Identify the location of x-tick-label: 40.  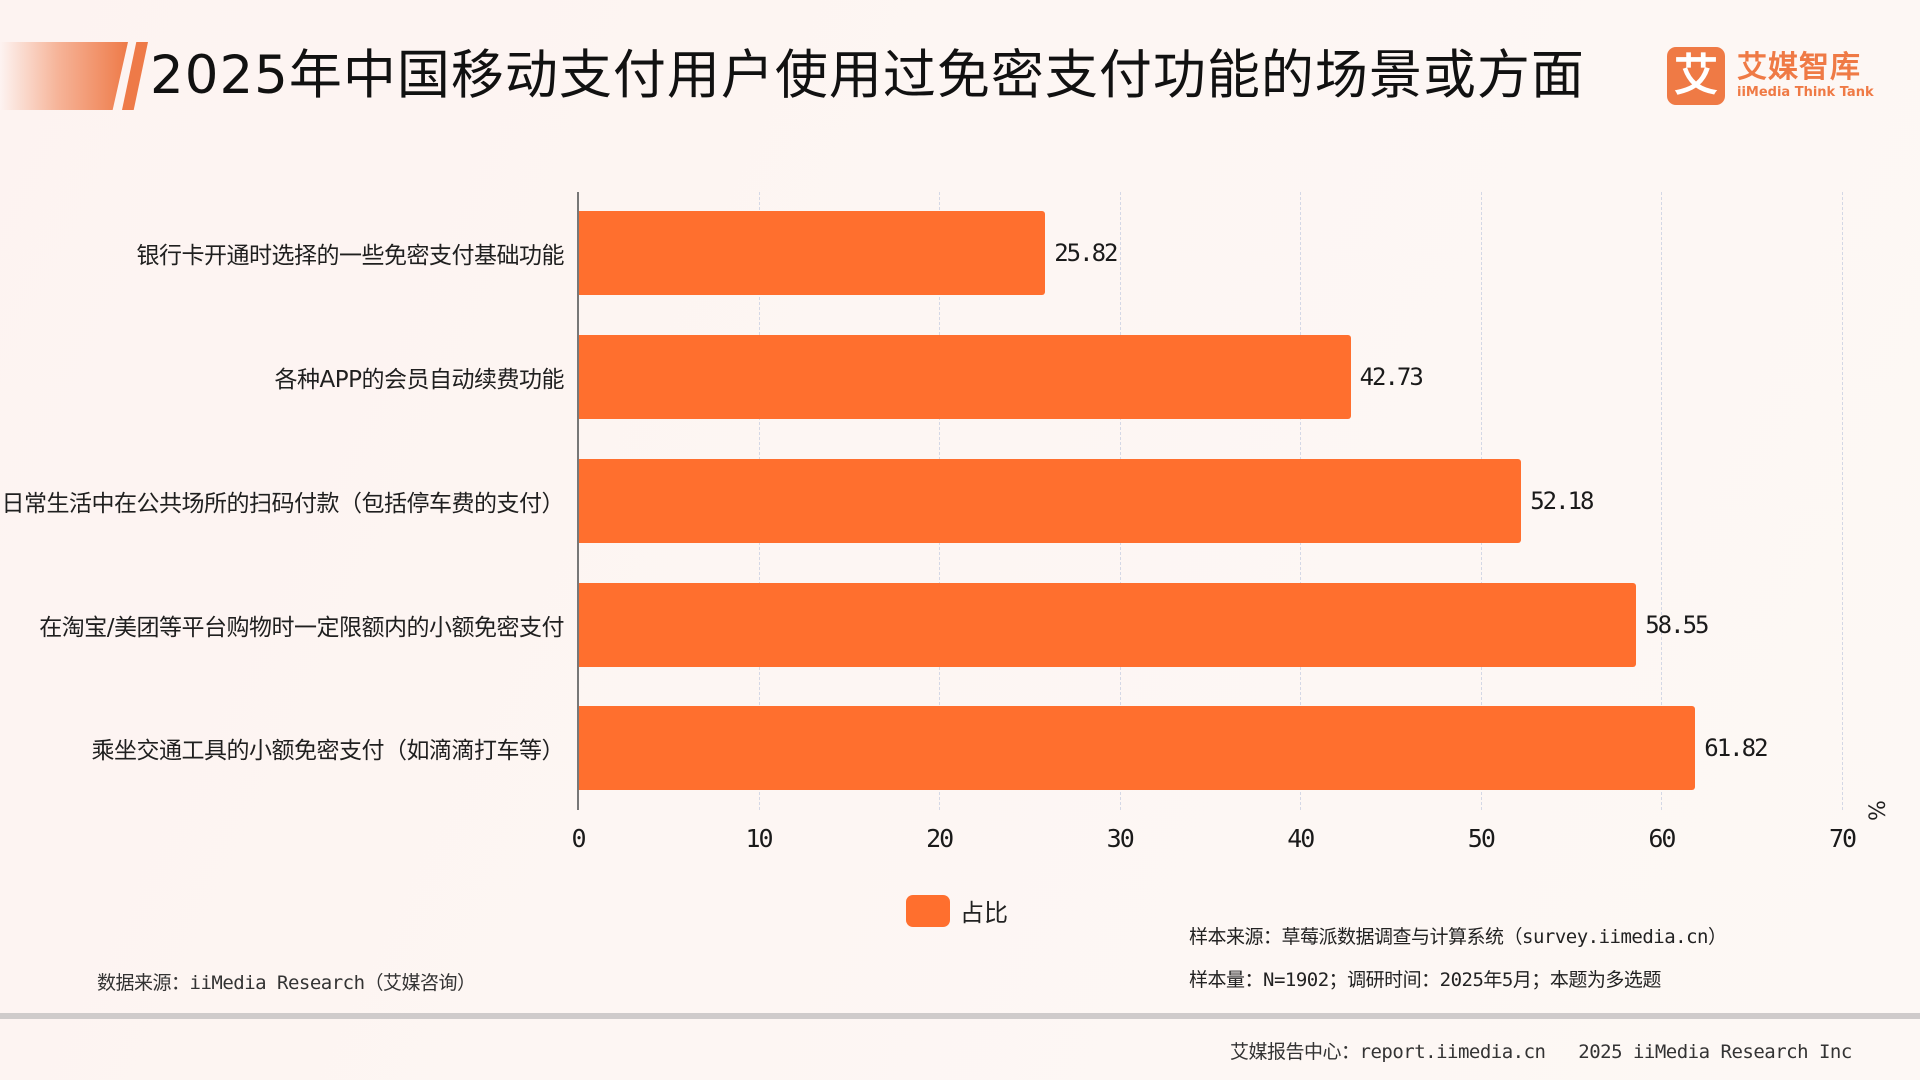
(1301, 838).